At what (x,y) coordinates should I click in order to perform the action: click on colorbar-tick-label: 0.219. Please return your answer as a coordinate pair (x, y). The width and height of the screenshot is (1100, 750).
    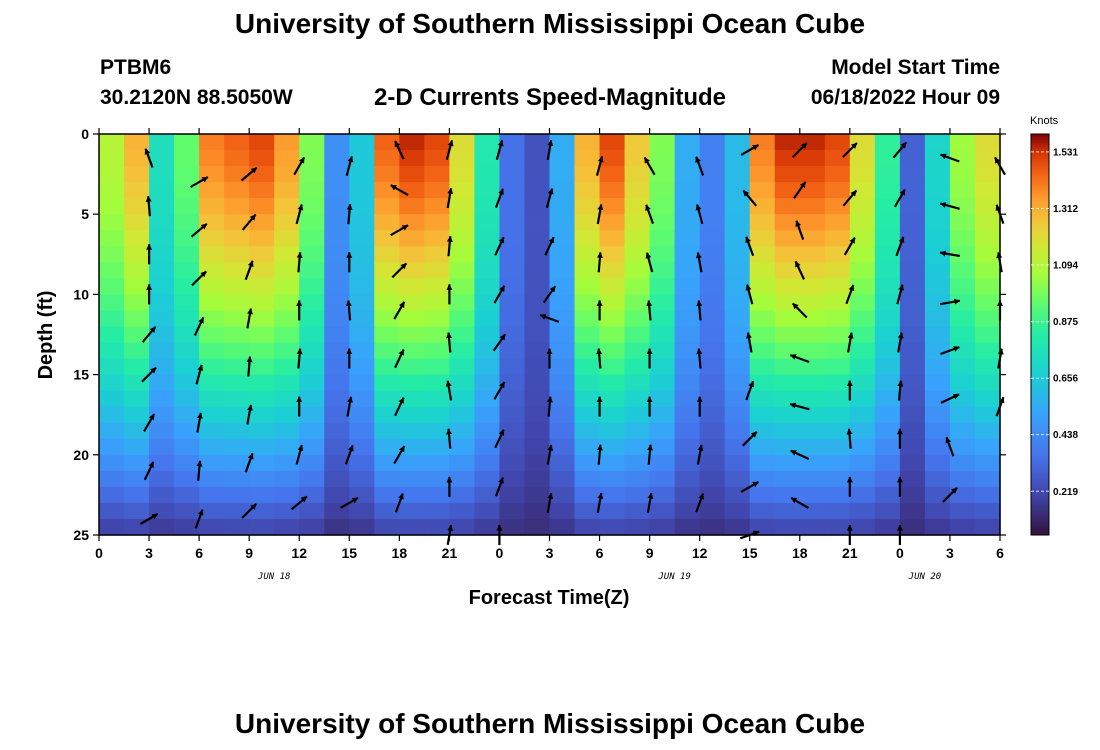
    Looking at the image, I should click on (1065, 492).